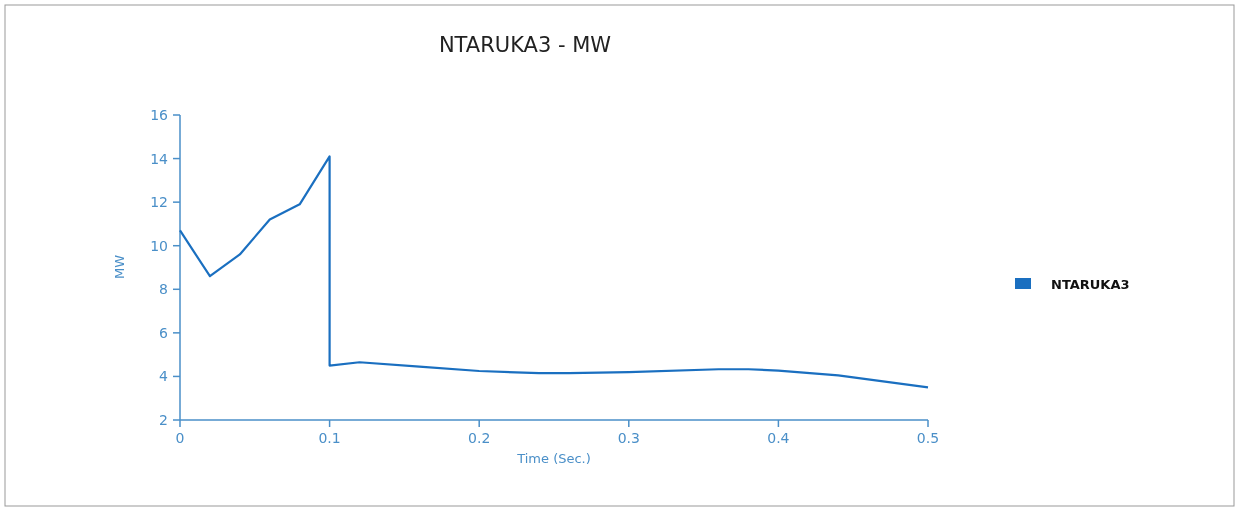 This screenshot has height=507, width=1239. I want to click on x-tick-label: 0.4, so click(778, 438).